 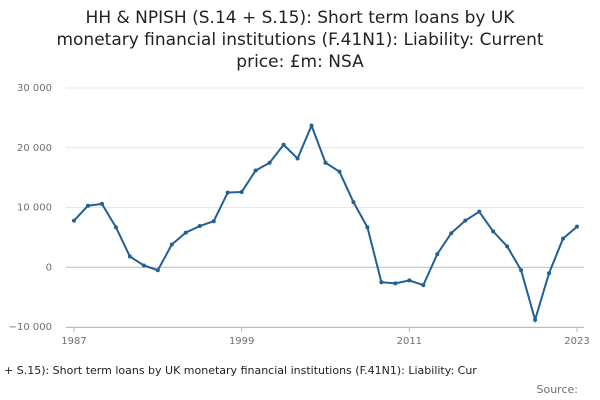 I want to click on y-tick-label: 10 000, so click(x=34, y=208).